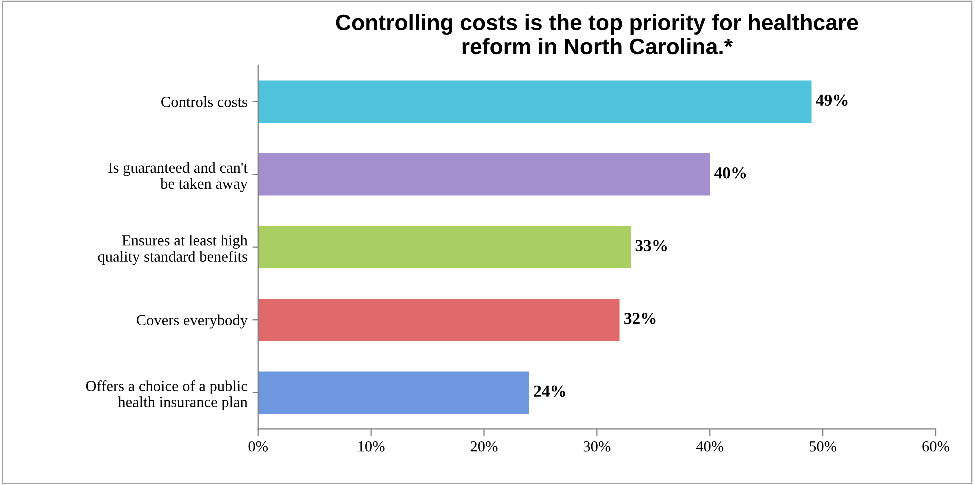 Image resolution: width=975 pixels, height=485 pixels. What do you see at coordinates (550, 392) in the screenshot?
I see `data-label: 24%` at bounding box center [550, 392].